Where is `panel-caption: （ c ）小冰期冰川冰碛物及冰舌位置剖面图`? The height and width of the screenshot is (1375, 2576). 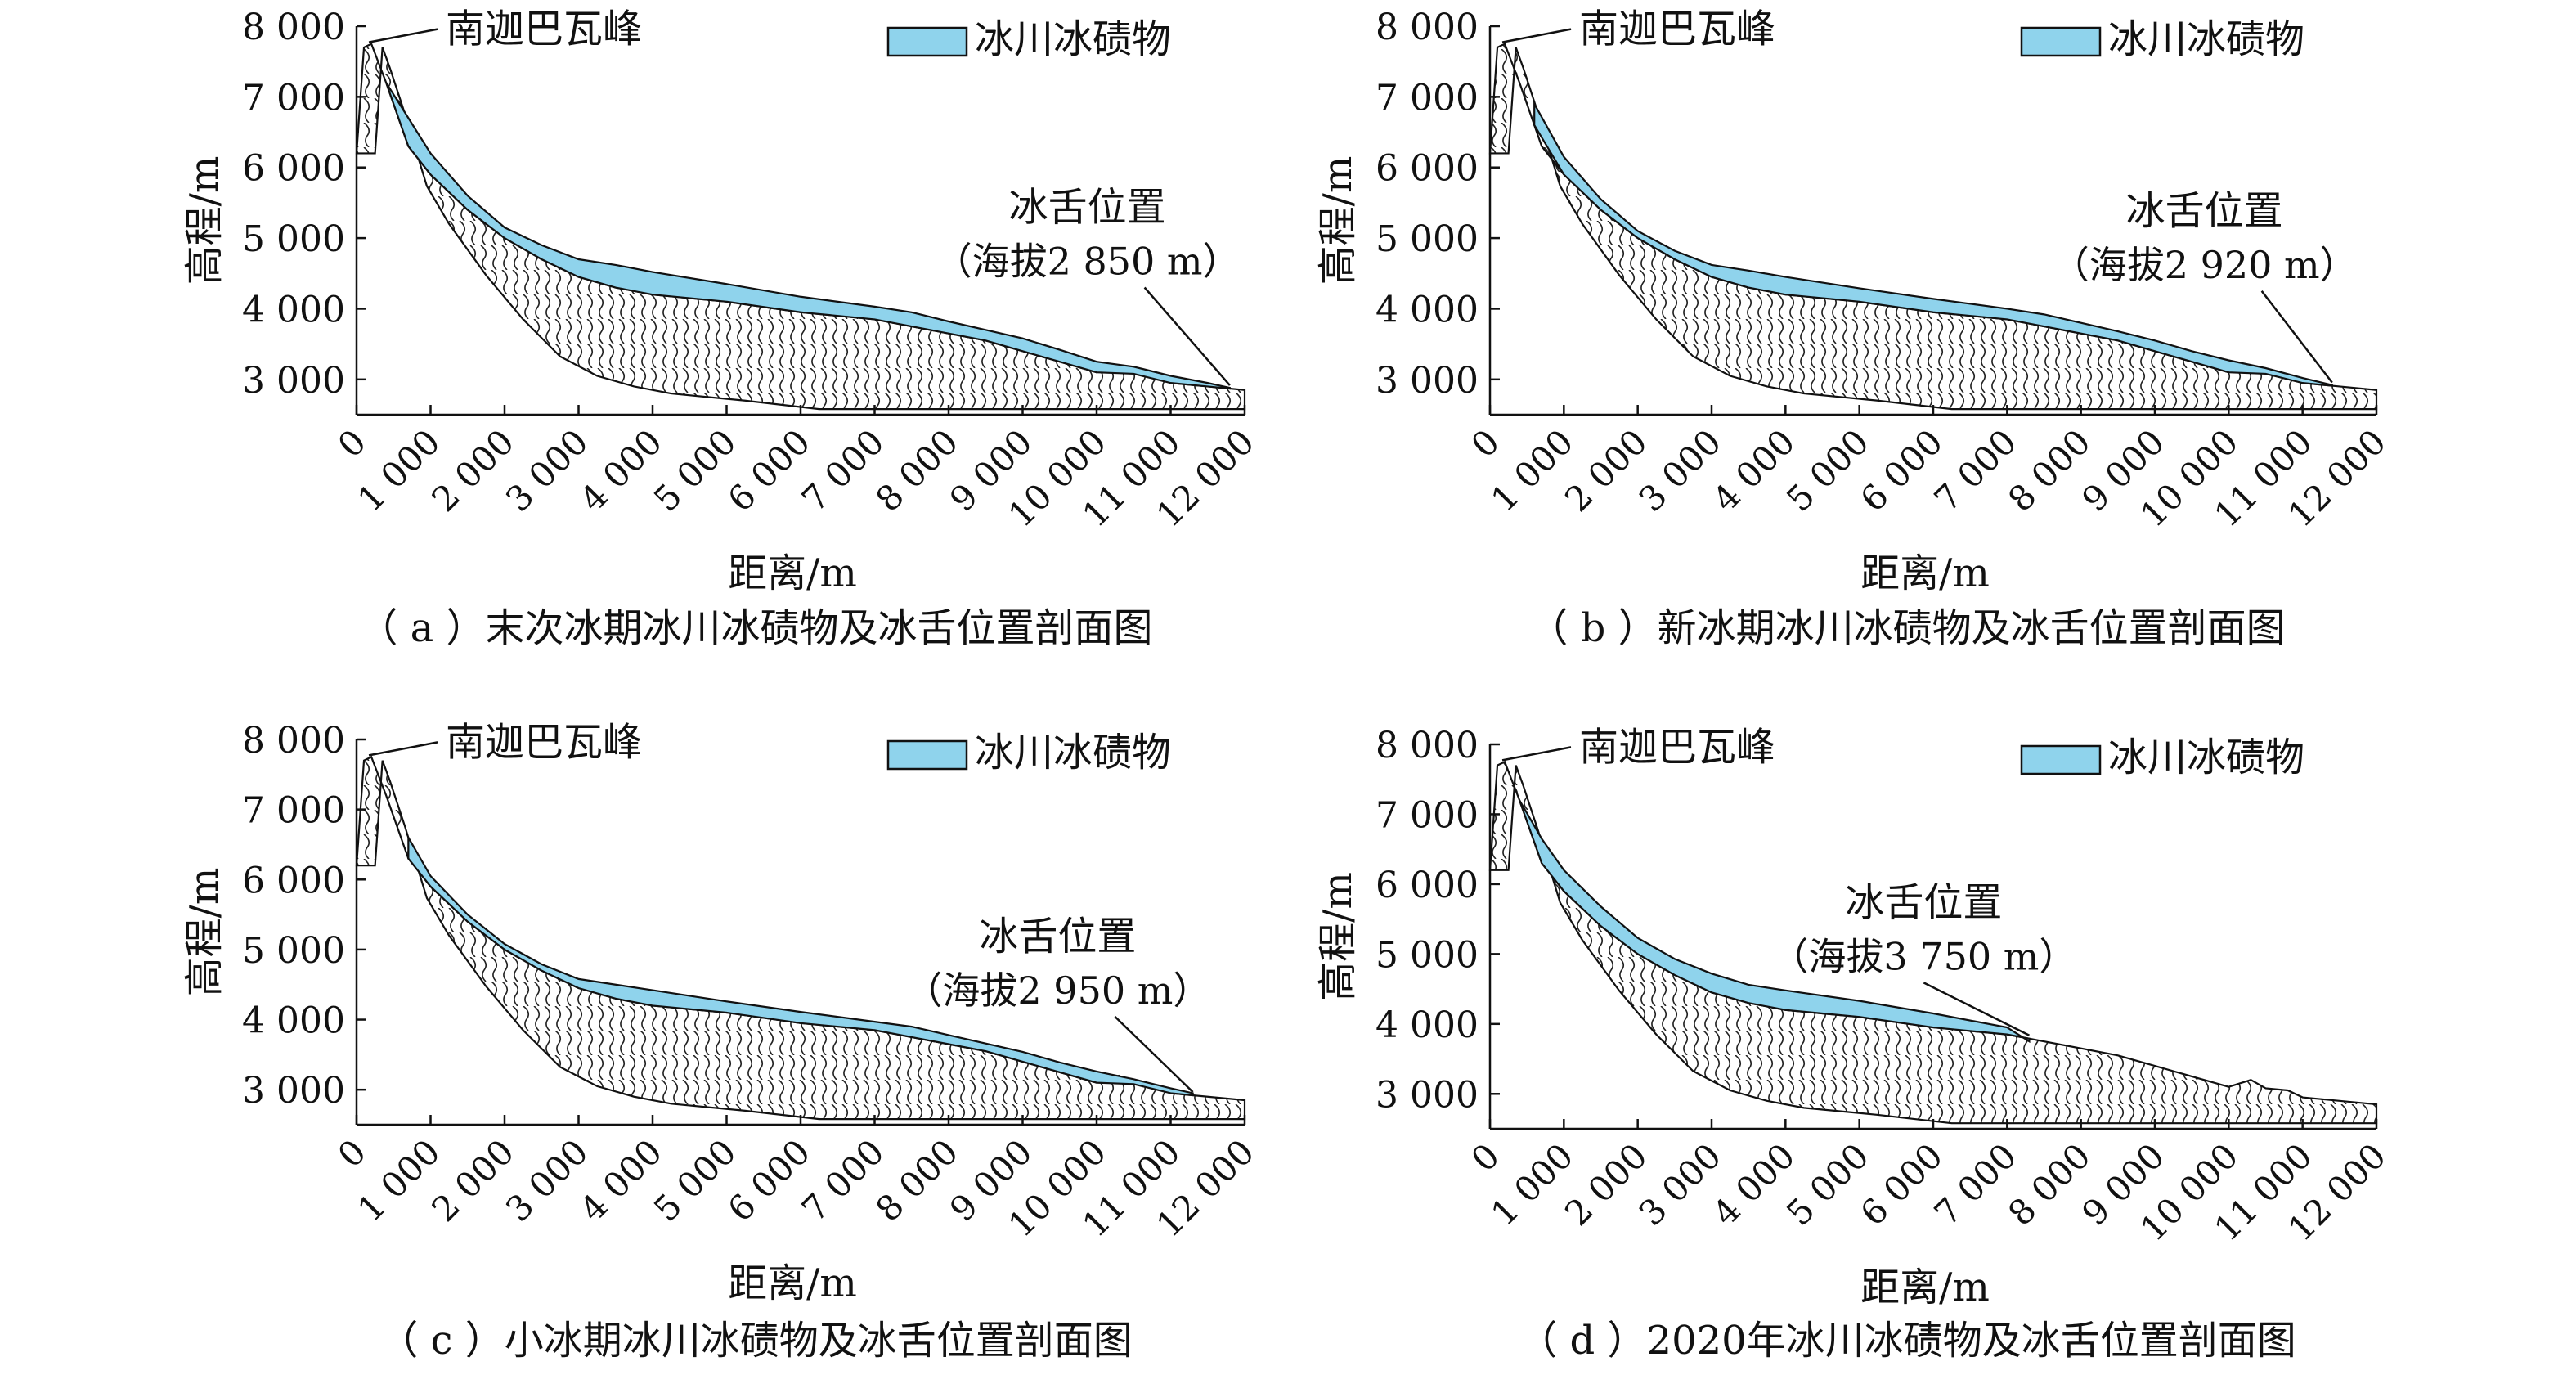 panel-caption: （ c ）小冰期冰川冰碛物及冰舌位置剖面图 is located at coordinates (755, 1341).